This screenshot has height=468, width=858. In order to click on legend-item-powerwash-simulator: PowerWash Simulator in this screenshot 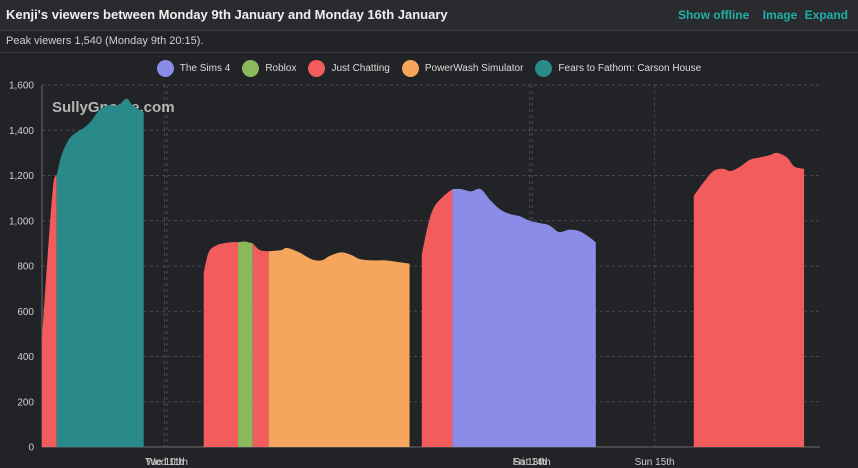, I will do `click(462, 68)`.